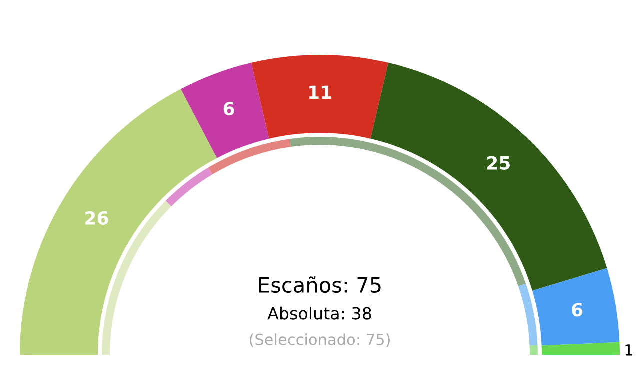  Describe the element at coordinates (97, 218) in the screenshot. I see `data-label: 26` at that location.